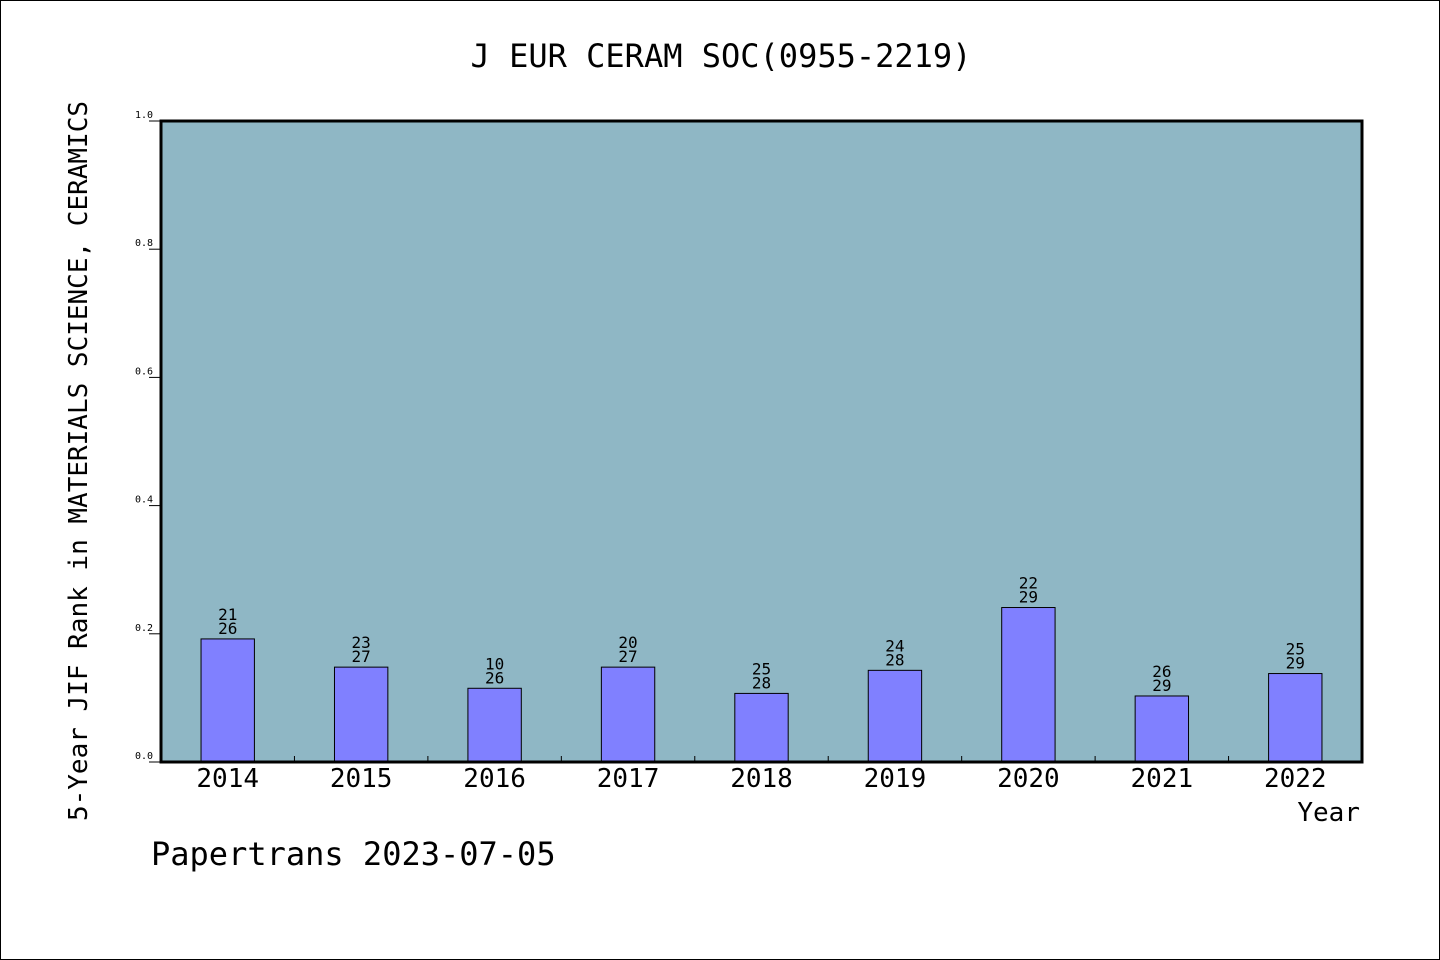  What do you see at coordinates (144, 628) in the screenshot?
I see `y-tick-label: 0.2` at bounding box center [144, 628].